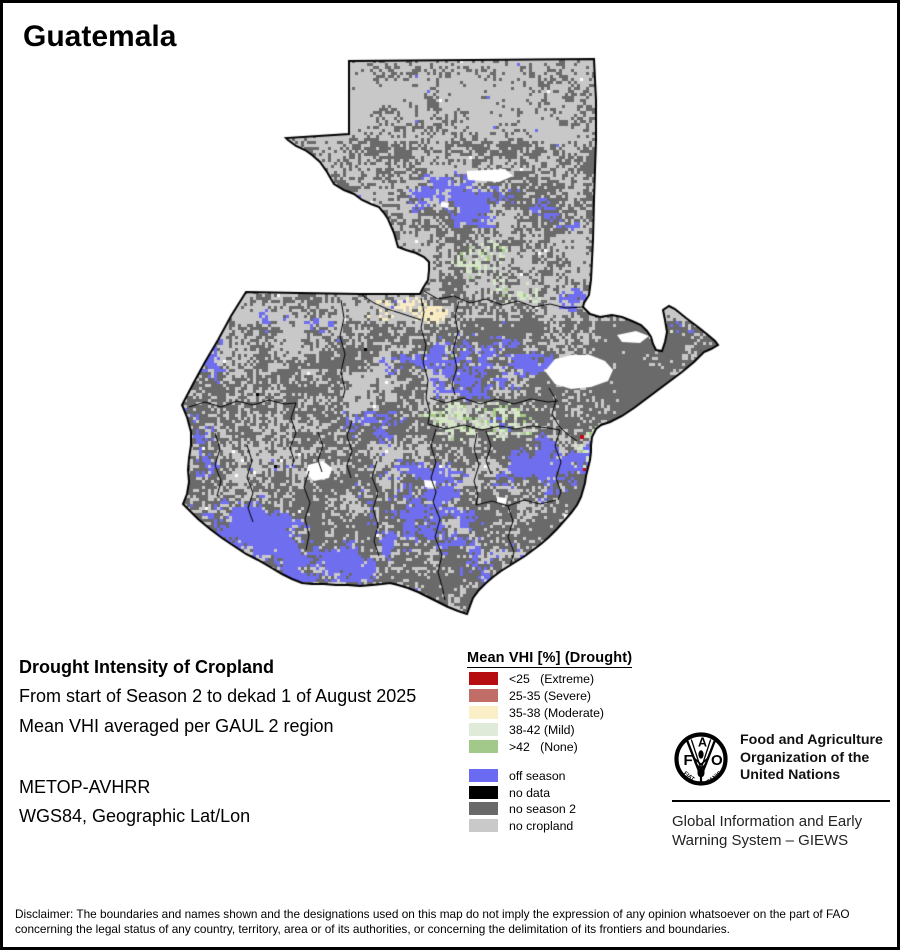  What do you see at coordinates (688, 760) in the screenshot?
I see `svg-text: F` at bounding box center [688, 760].